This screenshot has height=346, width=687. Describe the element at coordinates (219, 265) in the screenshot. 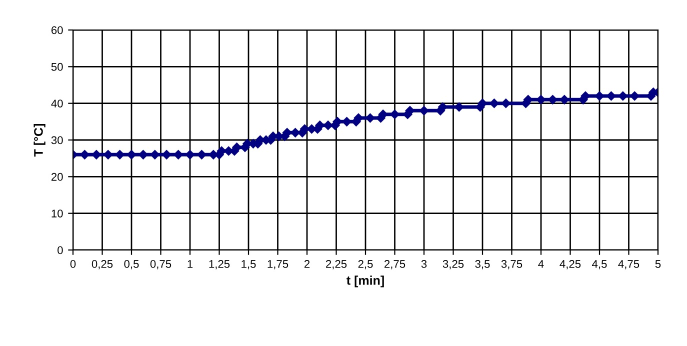

I see `x-tick-label: 1,25` at that location.